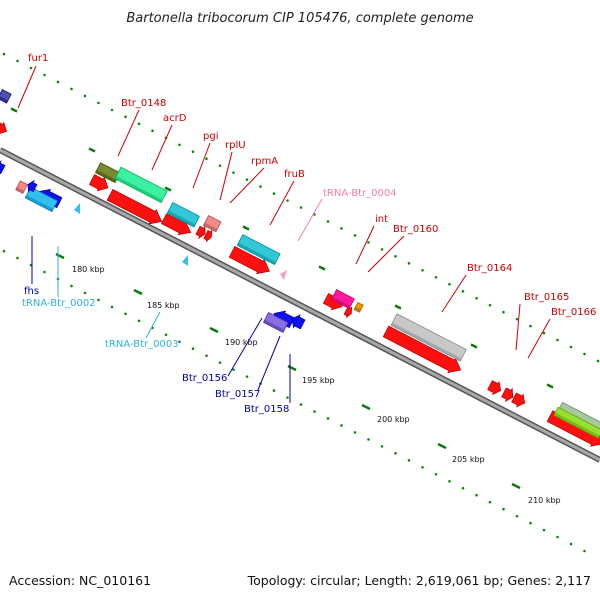 The width and height of the screenshot is (600, 600). Describe the element at coordinates (31, 291) in the screenshot. I see `gene-label: fhs` at that location.